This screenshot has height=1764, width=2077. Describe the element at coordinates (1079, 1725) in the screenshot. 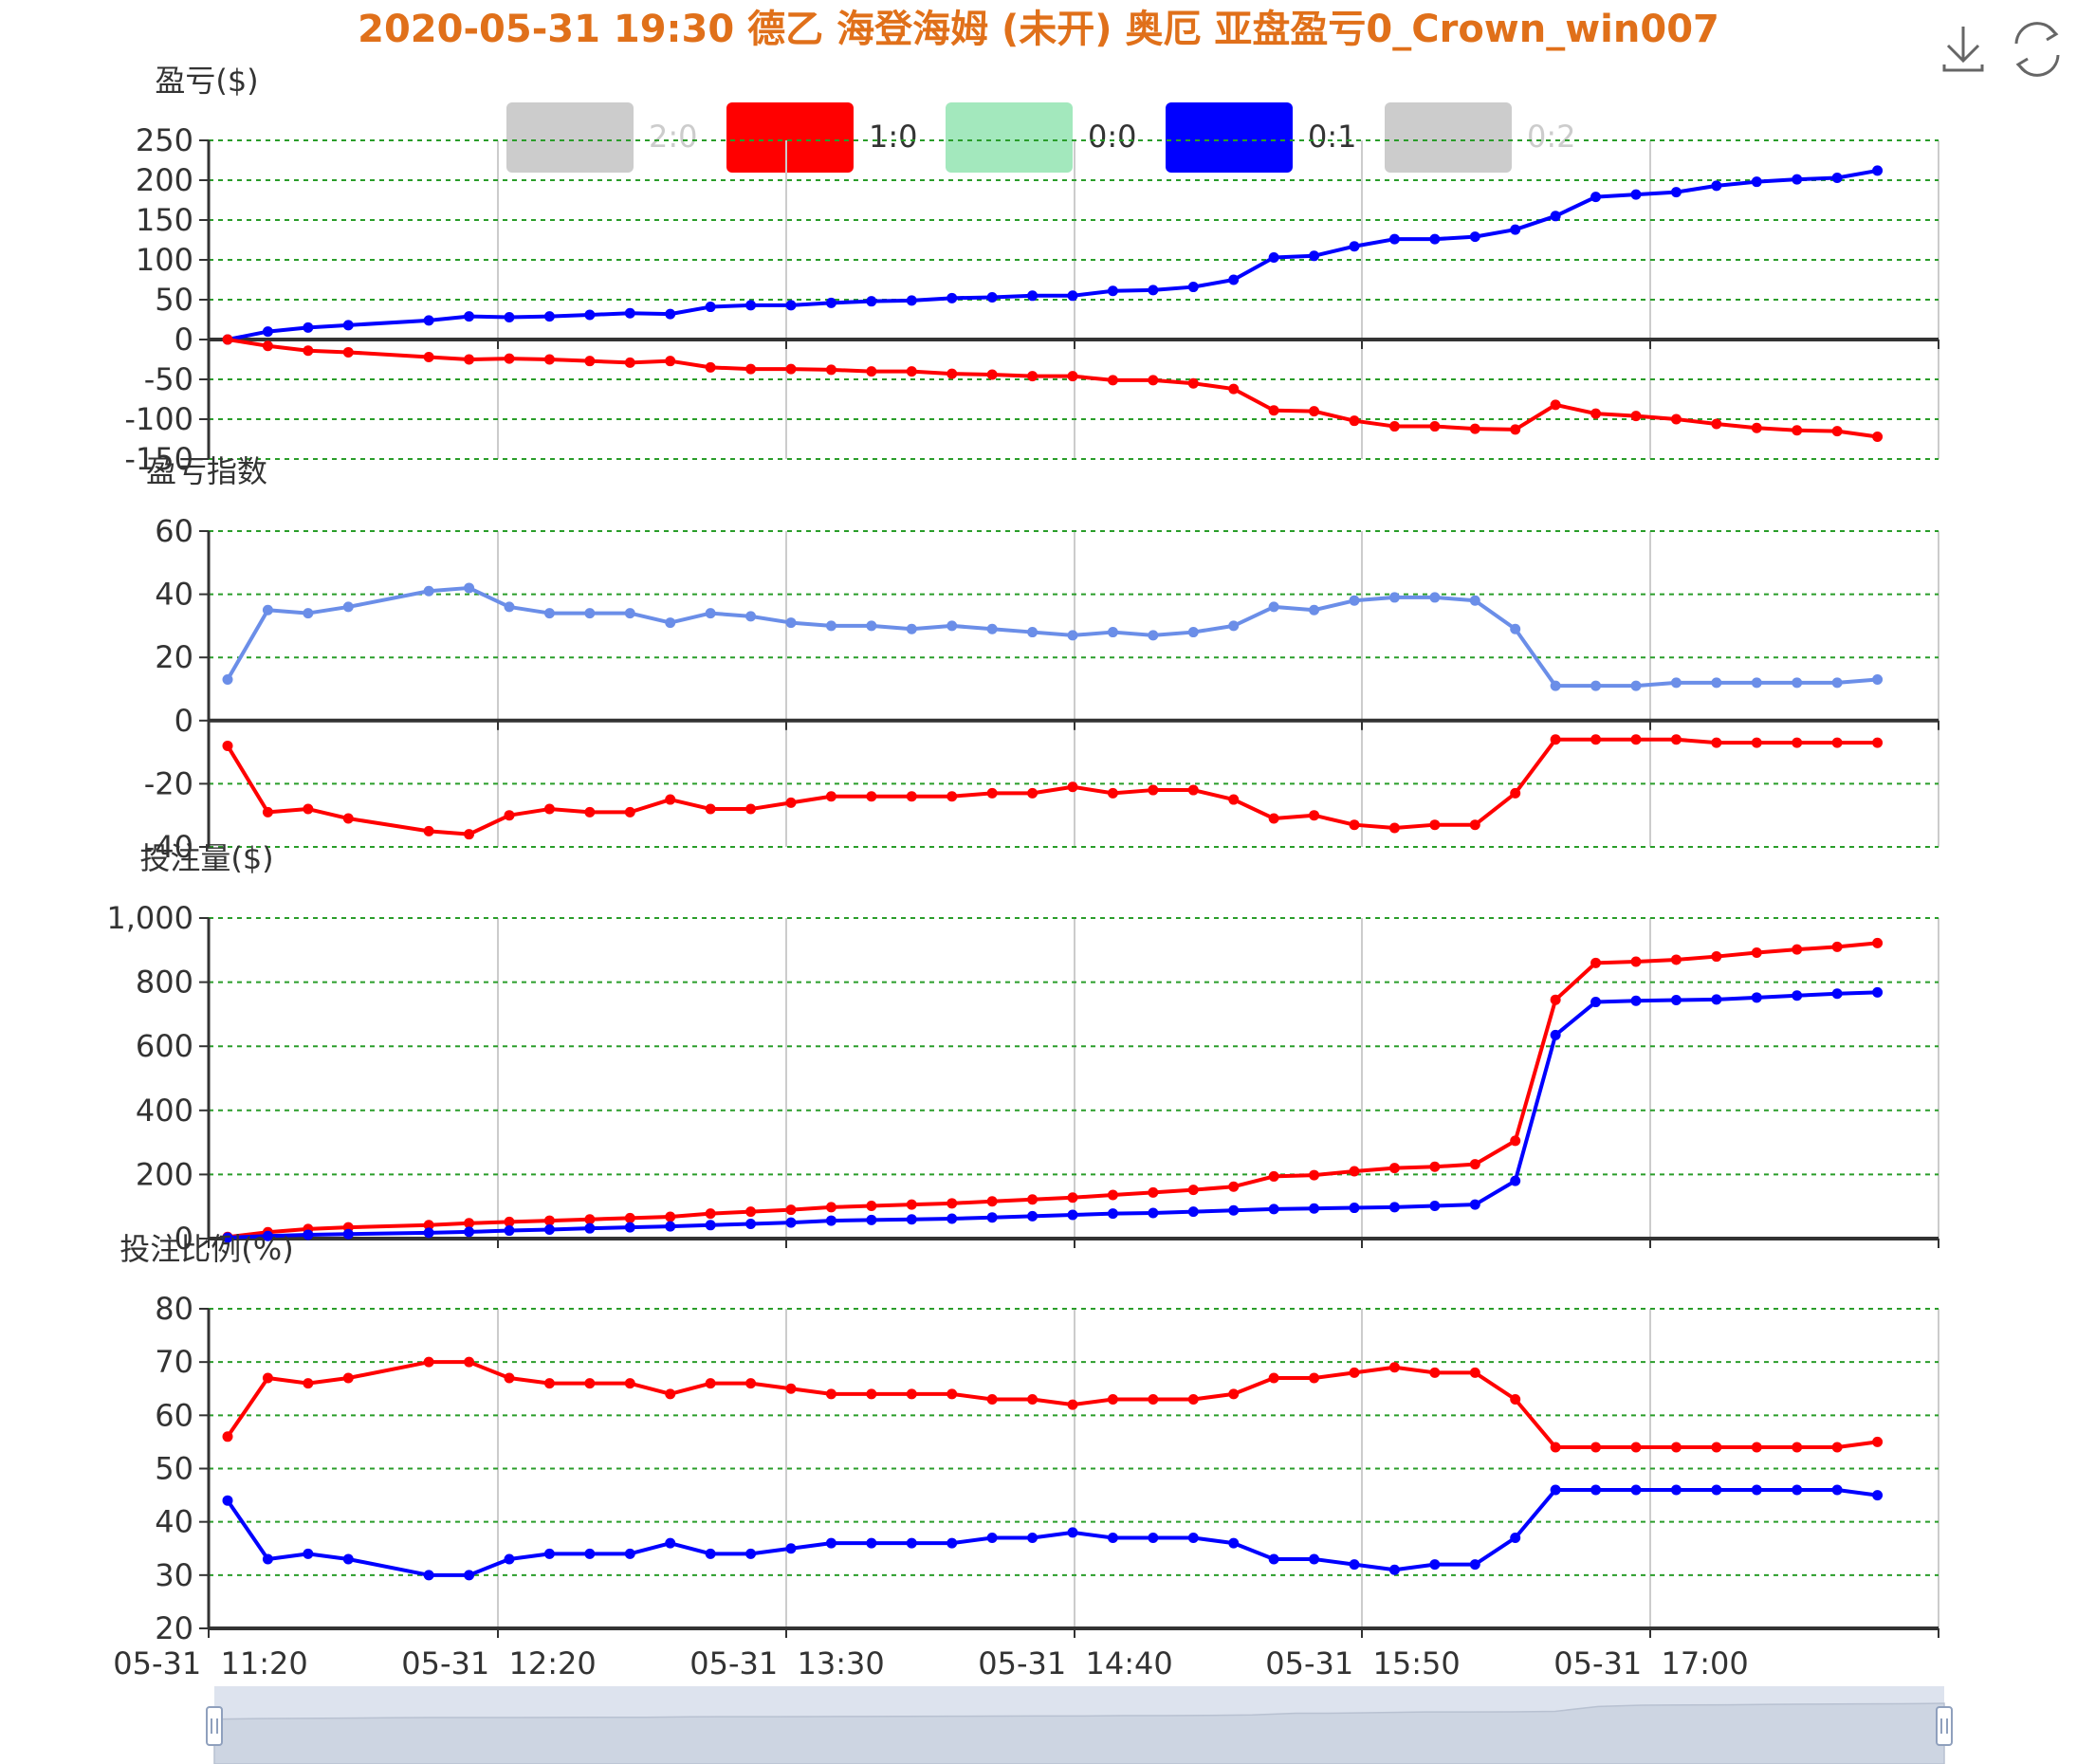

I see `data-zoom-slider` at that location.